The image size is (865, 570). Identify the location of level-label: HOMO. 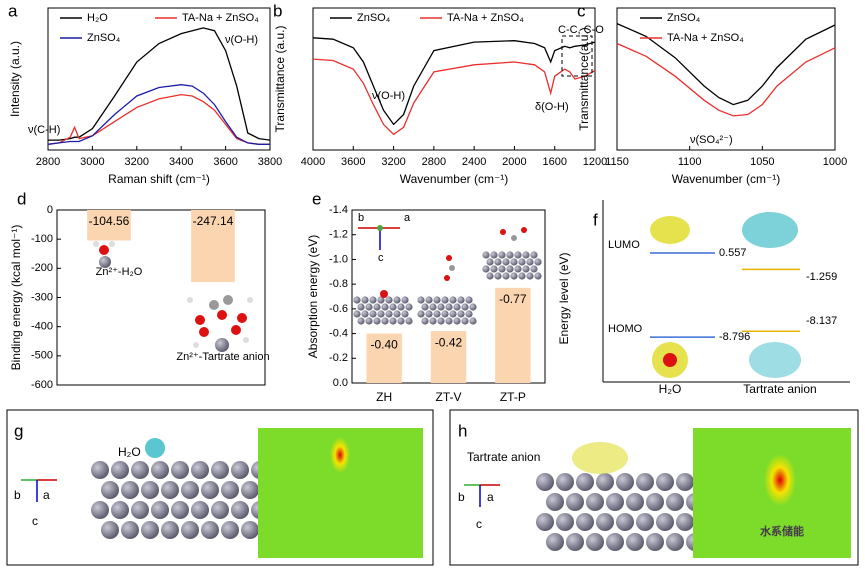
(625, 329).